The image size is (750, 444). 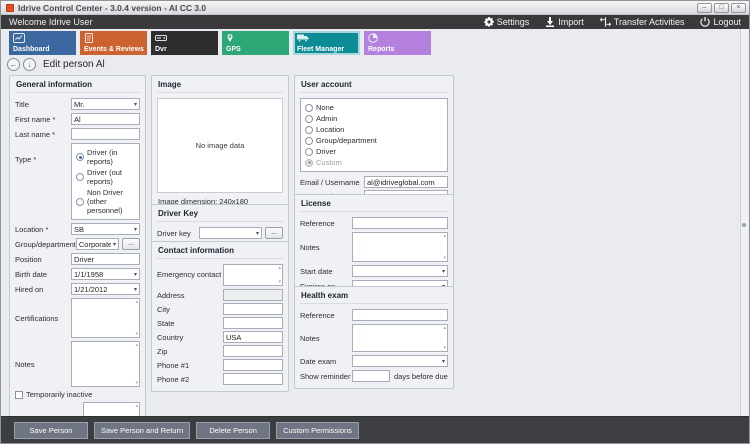 What do you see at coordinates (397, 43) in the screenshot?
I see `tab-reports: Reports` at bounding box center [397, 43].